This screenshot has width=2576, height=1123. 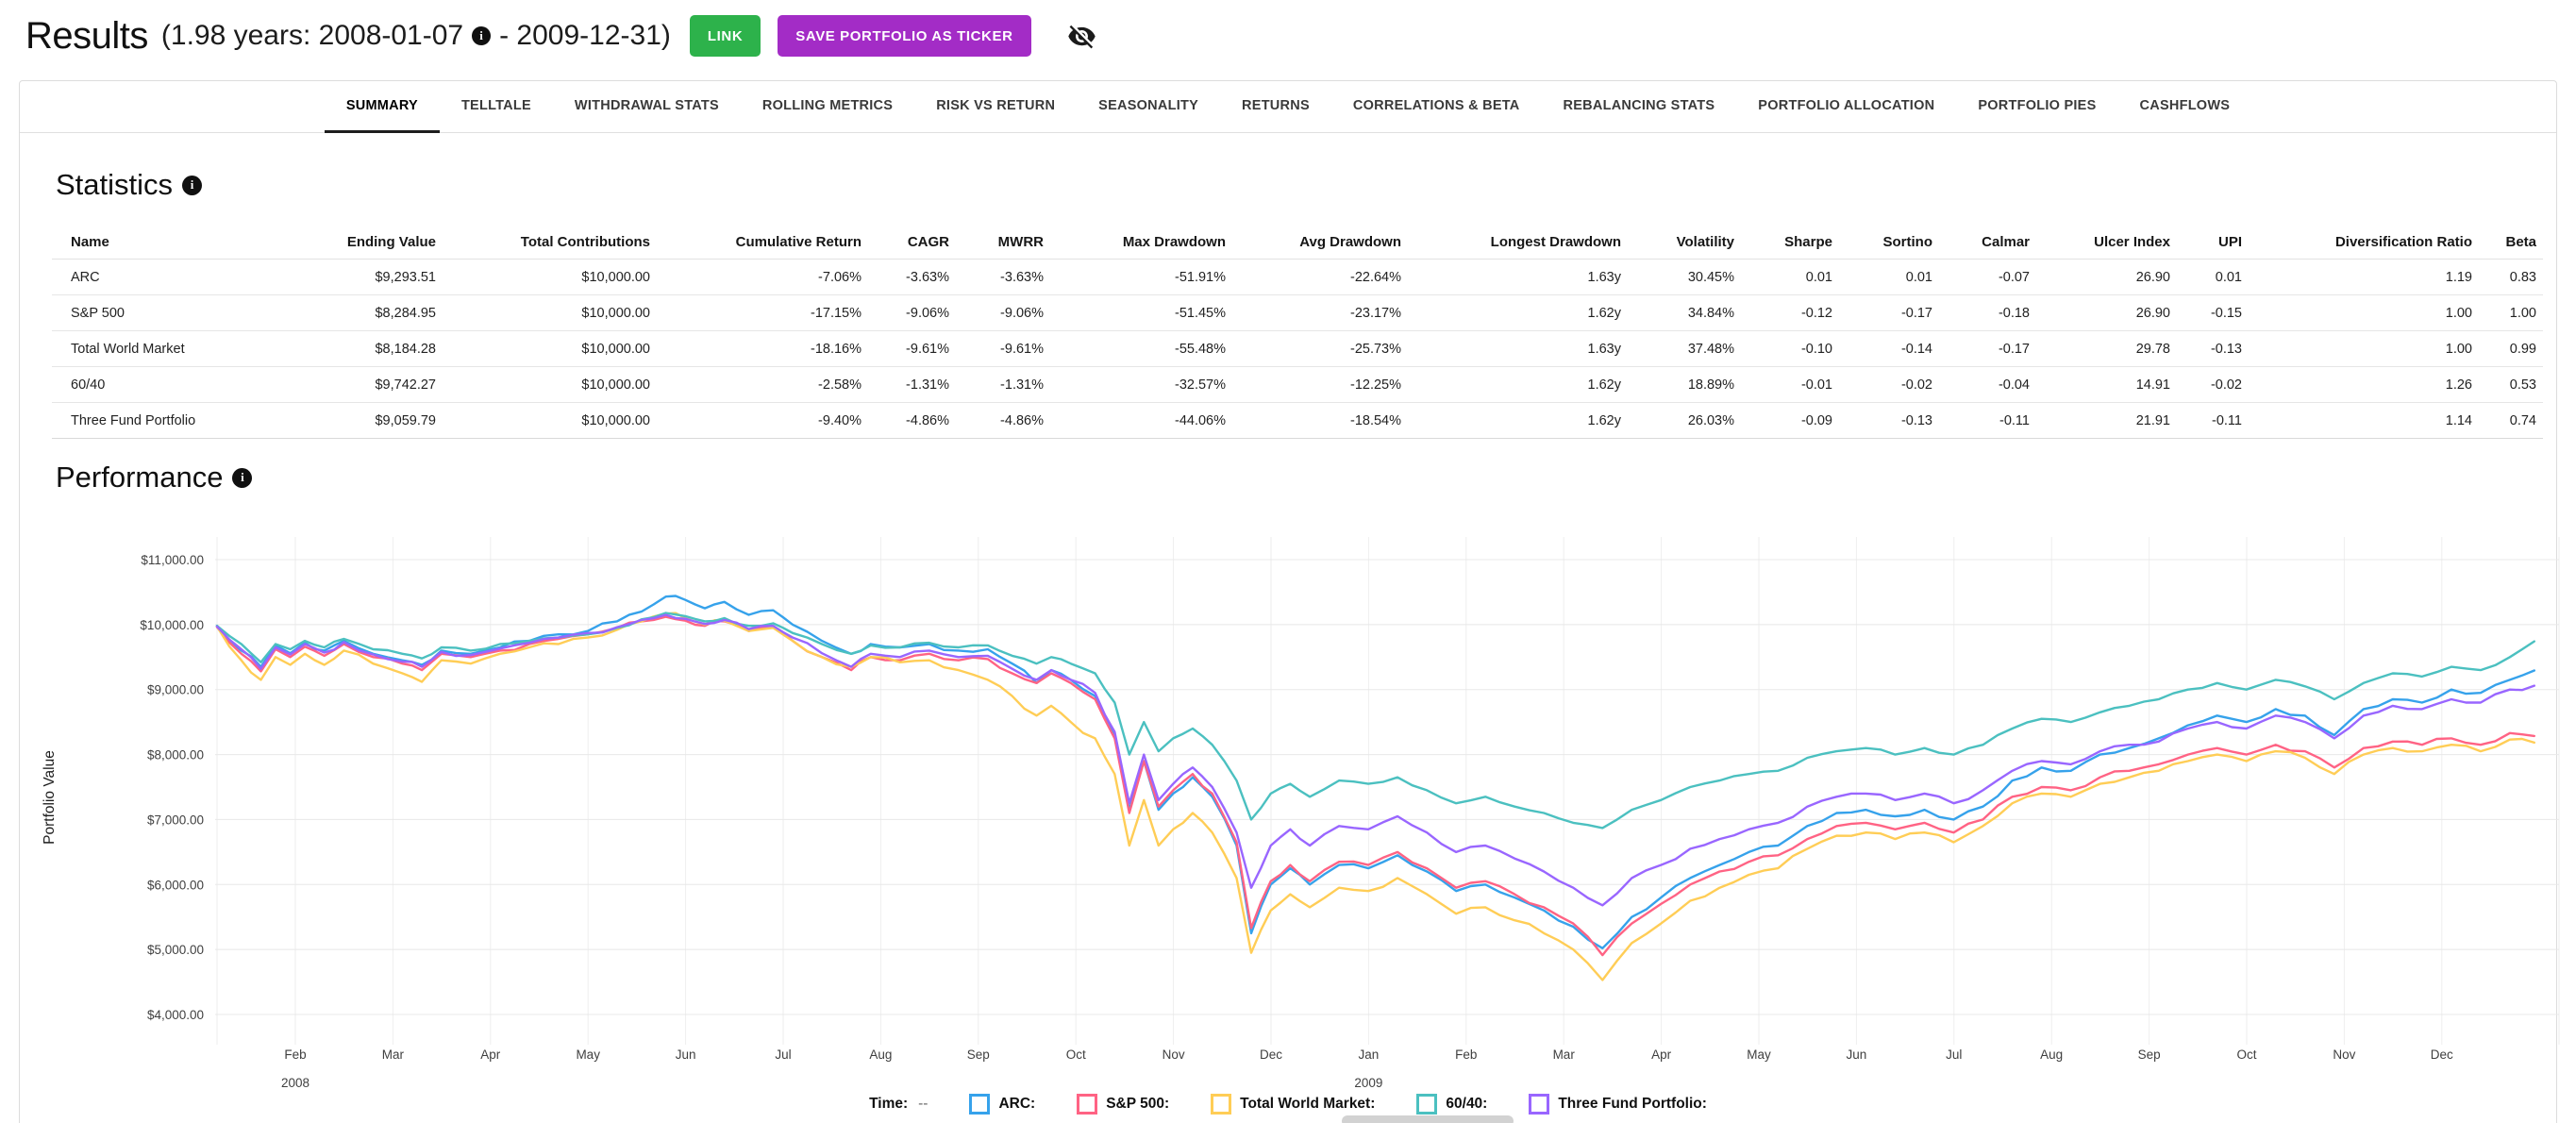 What do you see at coordinates (1684, 277) in the screenshot?
I see `cell-volatility: 30.45%` at bounding box center [1684, 277].